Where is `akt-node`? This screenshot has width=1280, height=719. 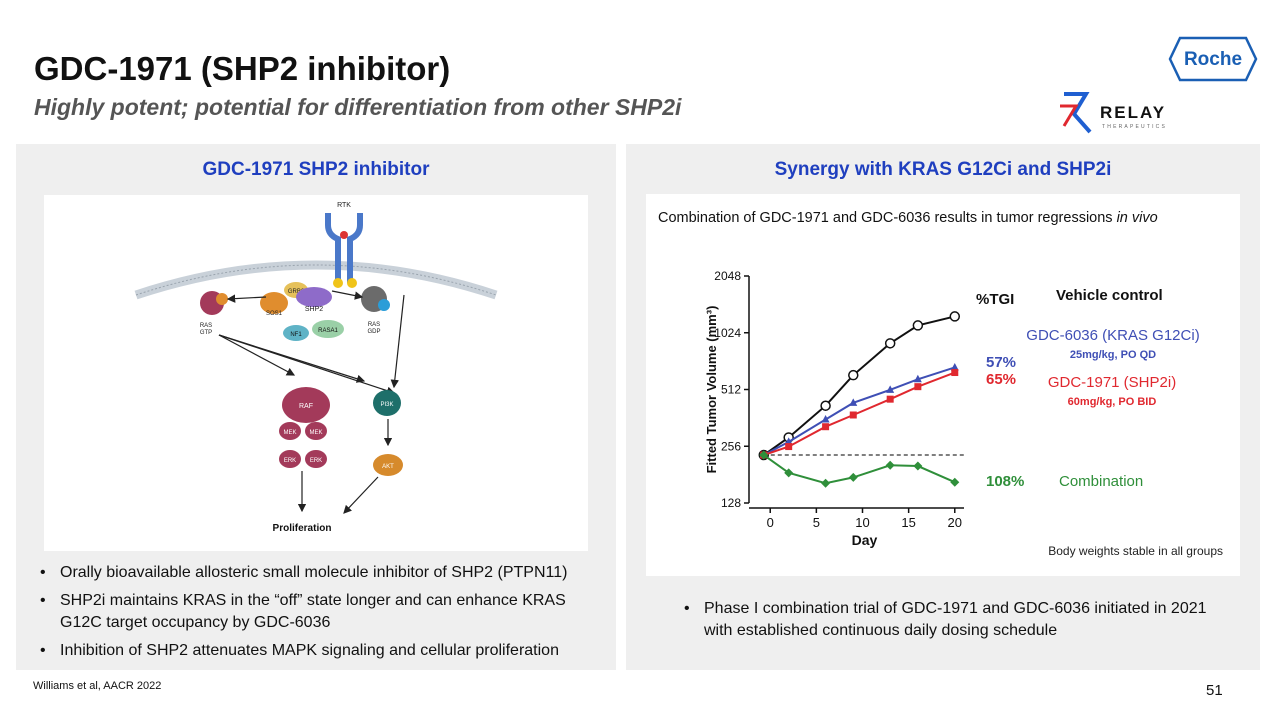 akt-node is located at coordinates (388, 465).